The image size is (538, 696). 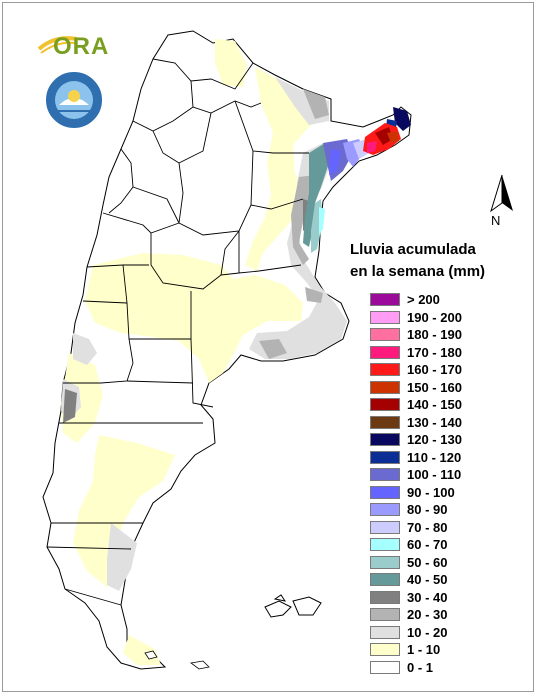 I want to click on legend-label: 20 - 30, so click(x=427, y=614).